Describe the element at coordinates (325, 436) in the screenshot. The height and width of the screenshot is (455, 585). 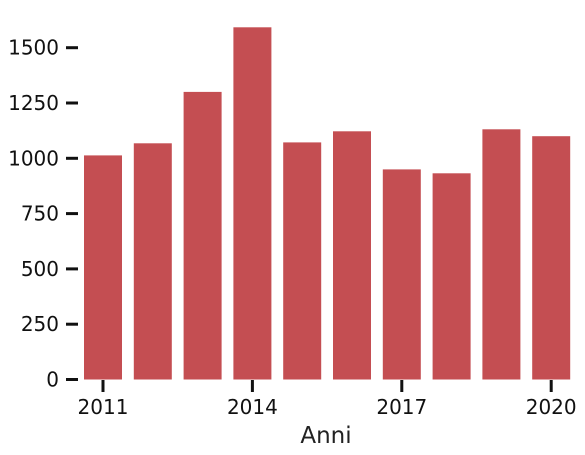
I see `x-axis-title: Anni` at that location.